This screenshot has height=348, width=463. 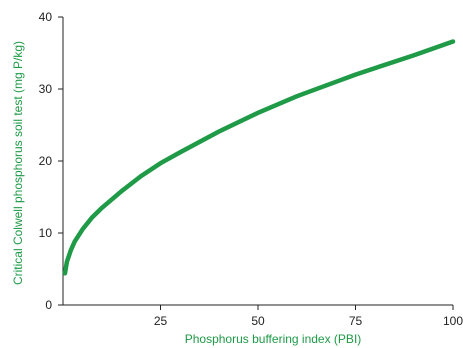 I want to click on x-tick-label: 25, so click(x=161, y=321).